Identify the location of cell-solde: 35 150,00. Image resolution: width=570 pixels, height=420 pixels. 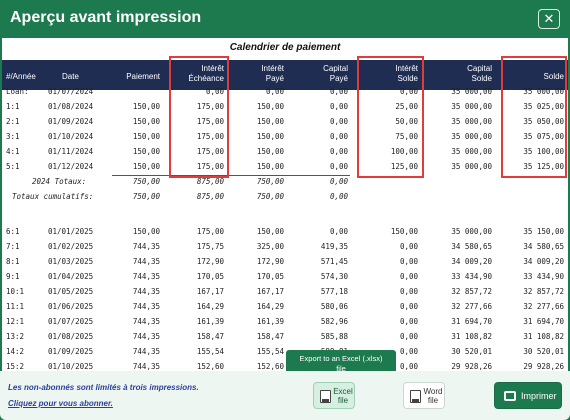
(543, 231).